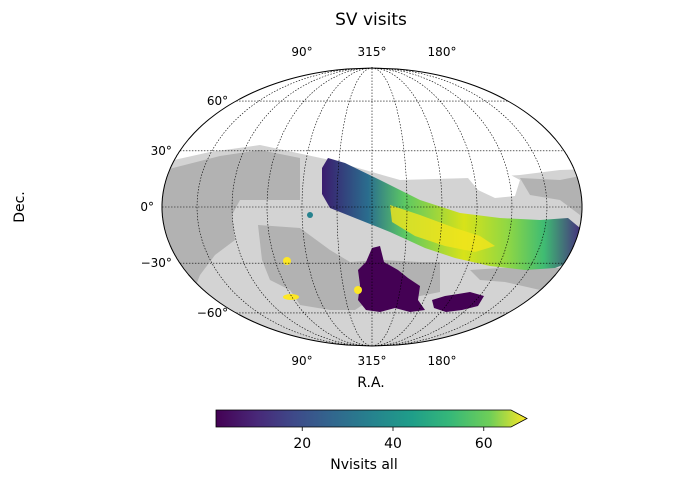  I want to click on ra-tick-label-top: 180°, so click(442, 52).